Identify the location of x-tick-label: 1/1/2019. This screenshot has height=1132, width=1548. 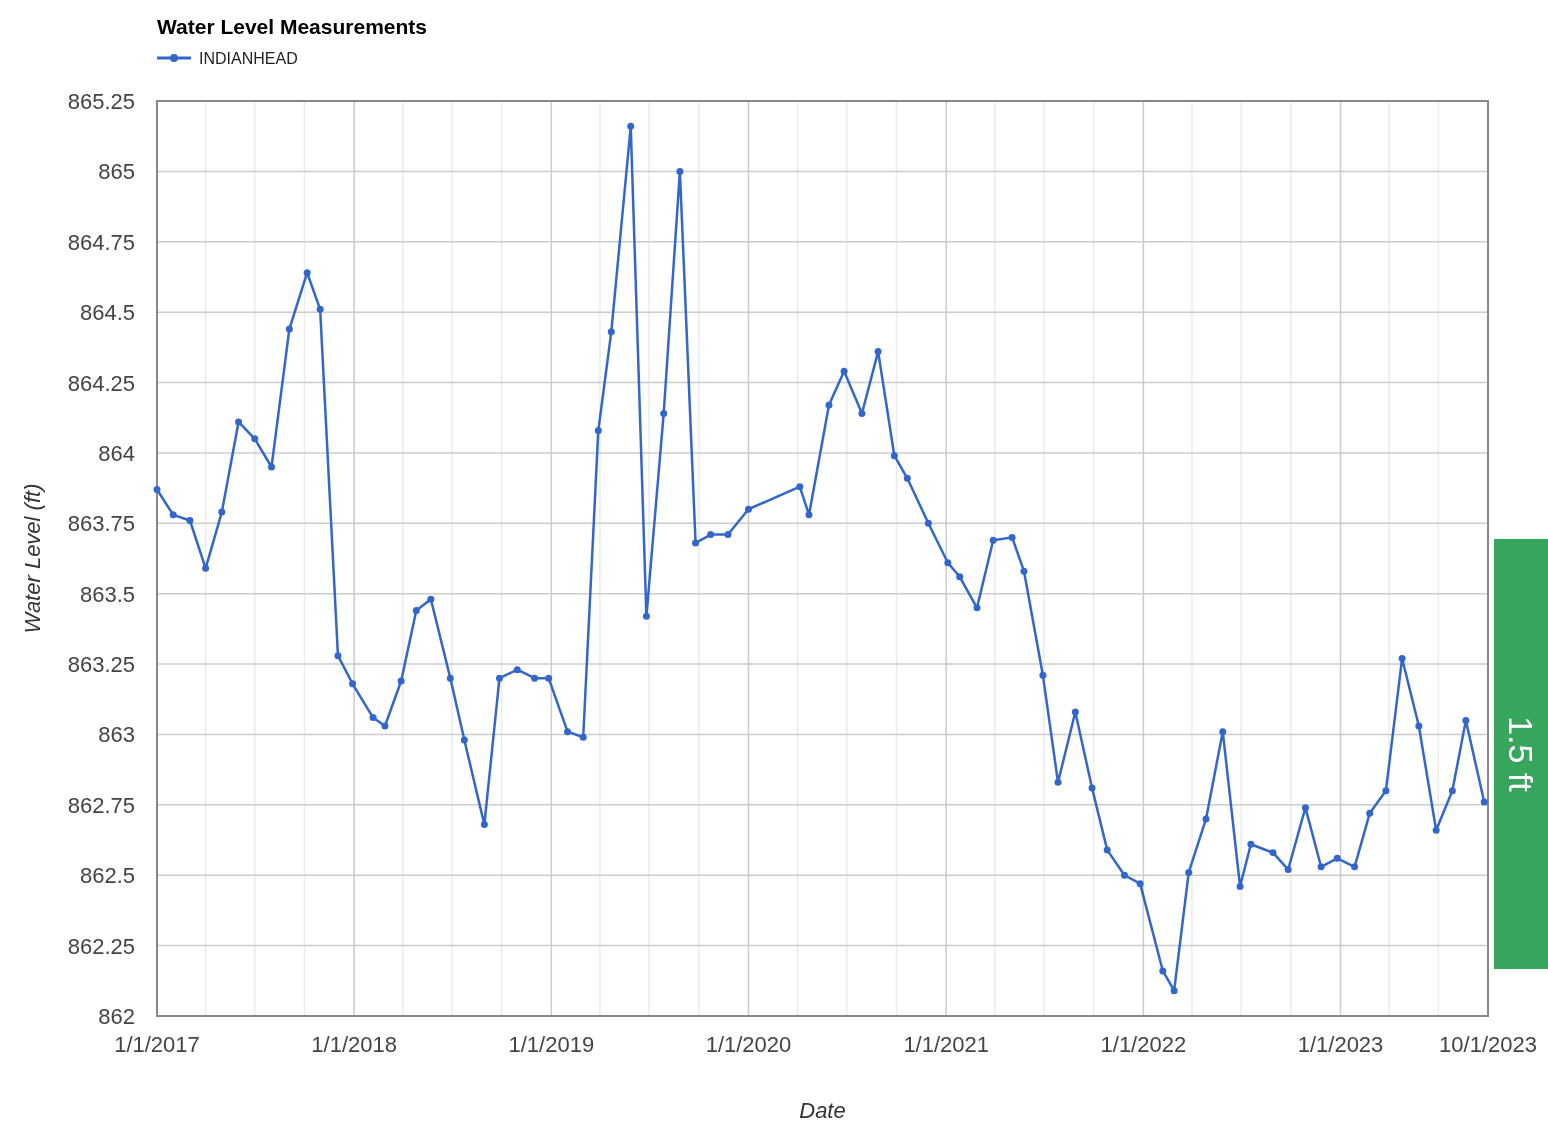
(551, 1044).